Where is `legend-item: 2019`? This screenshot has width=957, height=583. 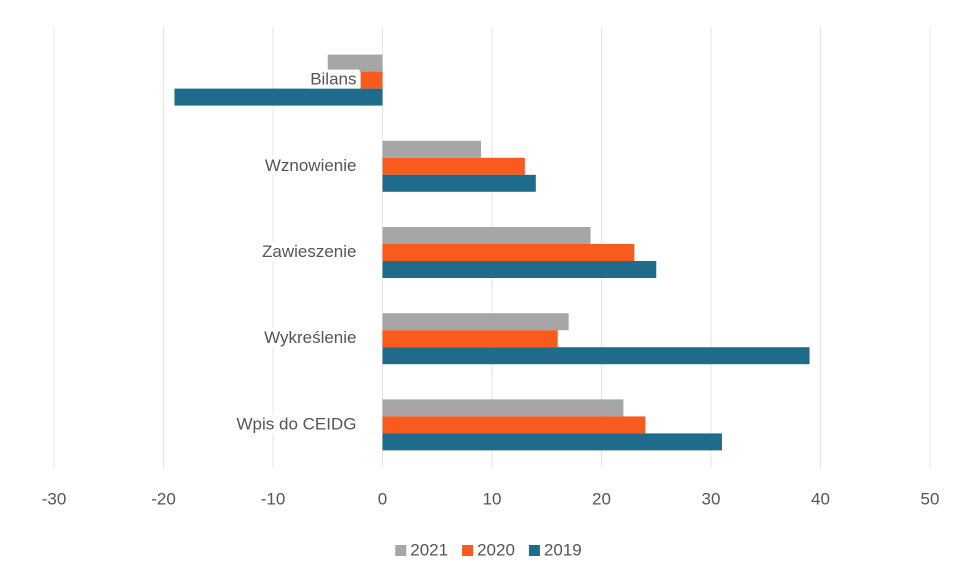
legend-item: 2019 is located at coordinates (555, 549).